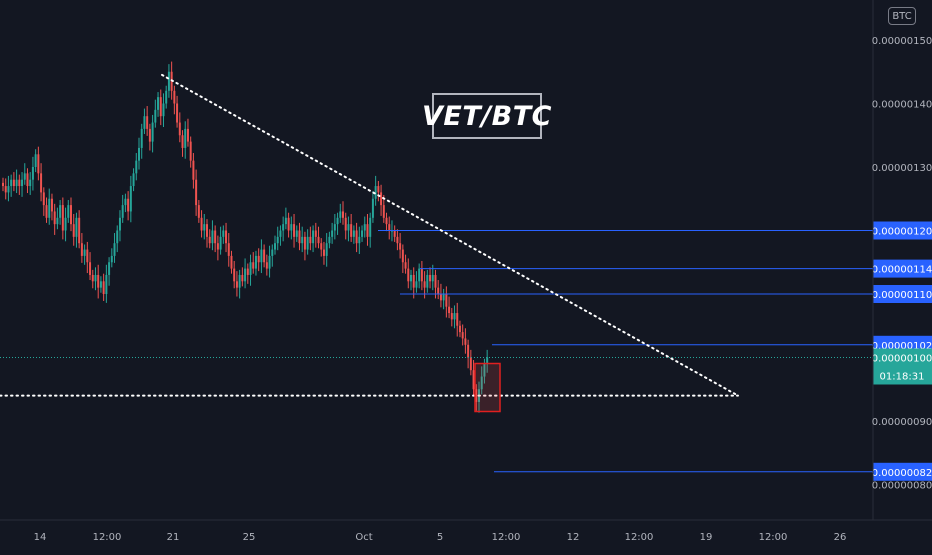 The width and height of the screenshot is (932, 555). Describe the element at coordinates (902, 473) in the screenshot. I see `level-label: 0.00000082` at that location.